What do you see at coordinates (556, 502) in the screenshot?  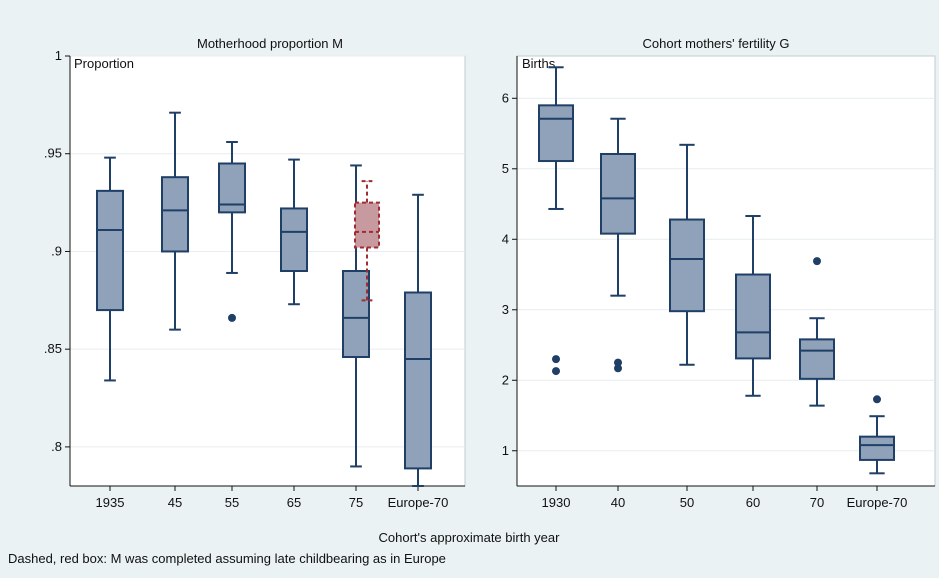 I see `x-tick-label: 1930` at bounding box center [556, 502].